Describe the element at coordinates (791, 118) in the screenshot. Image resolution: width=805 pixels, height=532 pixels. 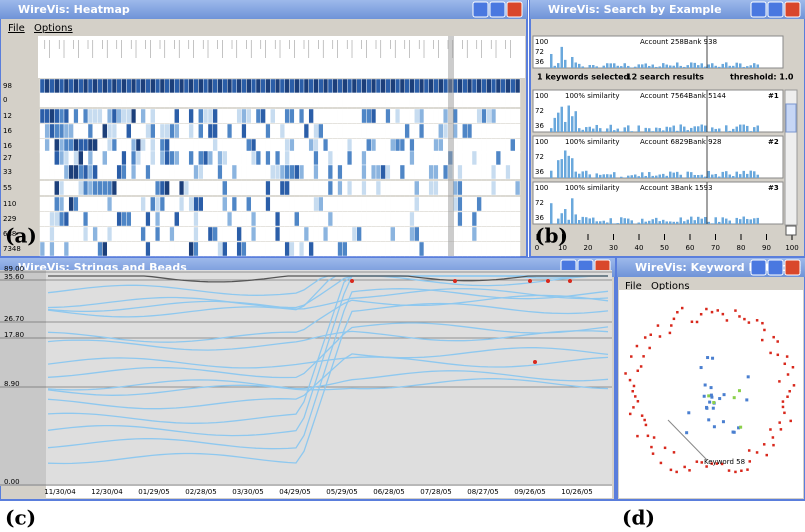
I see `scroll-thumb` at that location.